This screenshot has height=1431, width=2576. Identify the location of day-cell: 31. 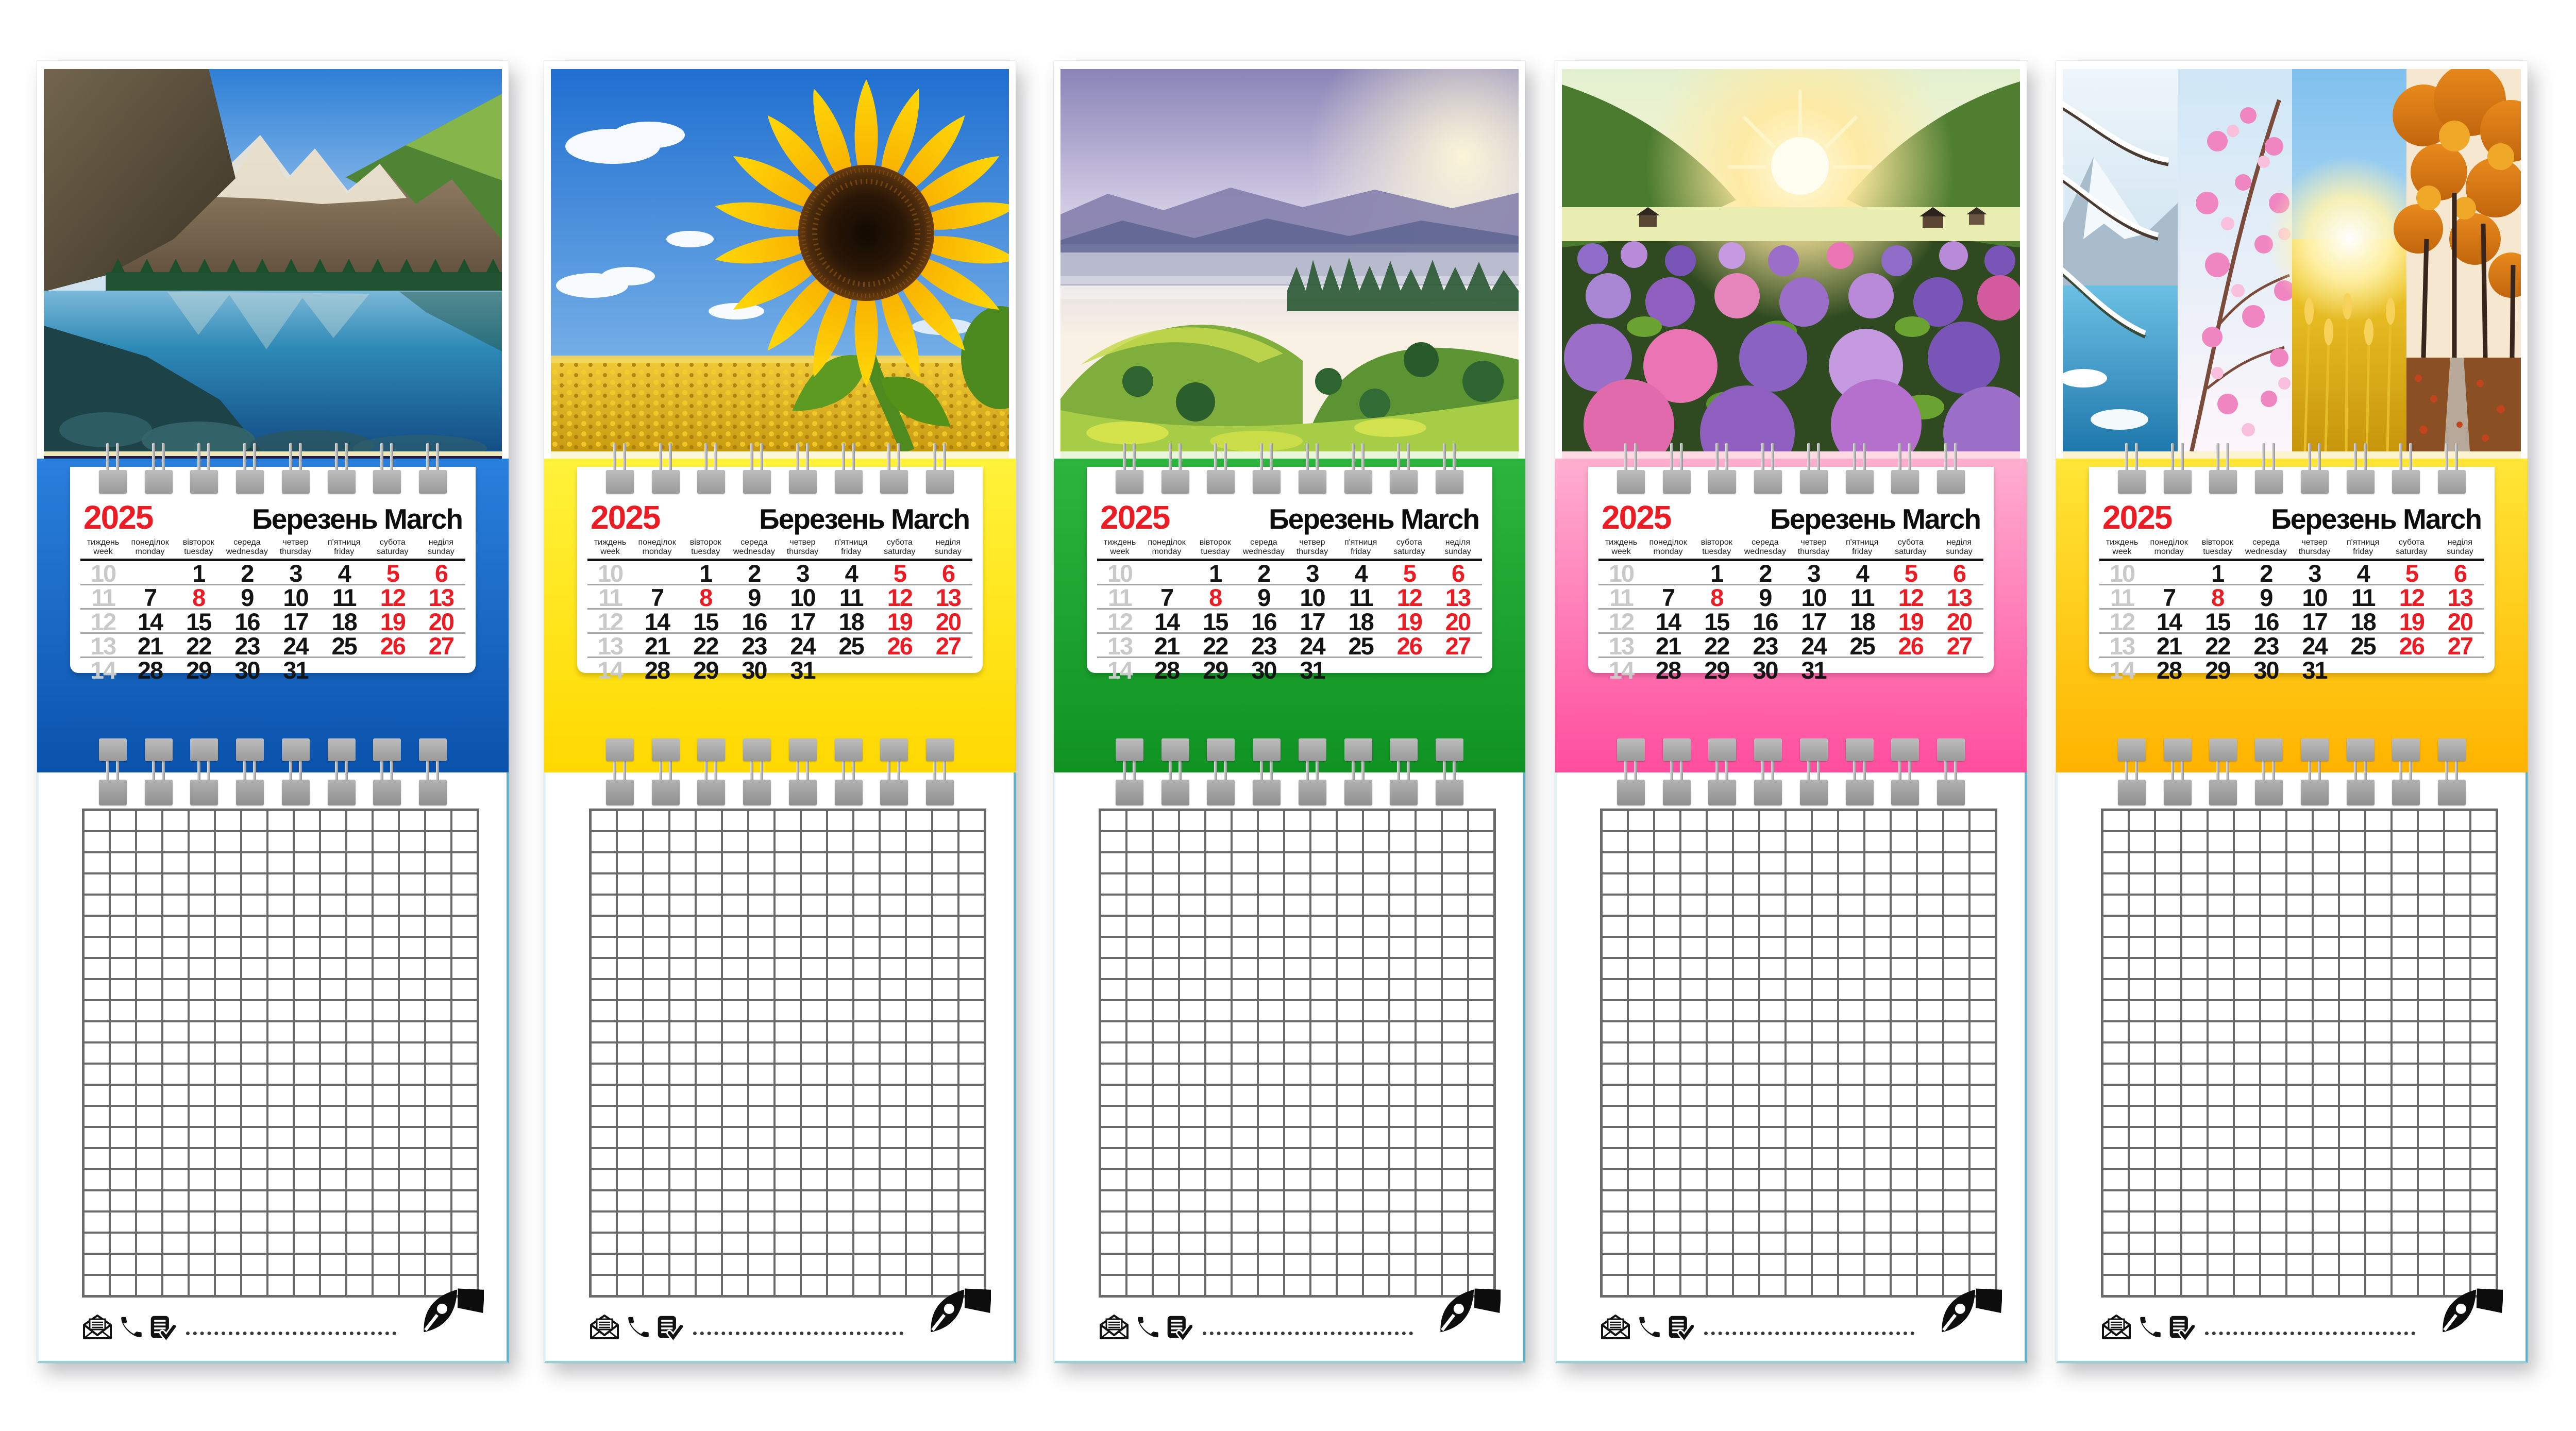
(803, 670).